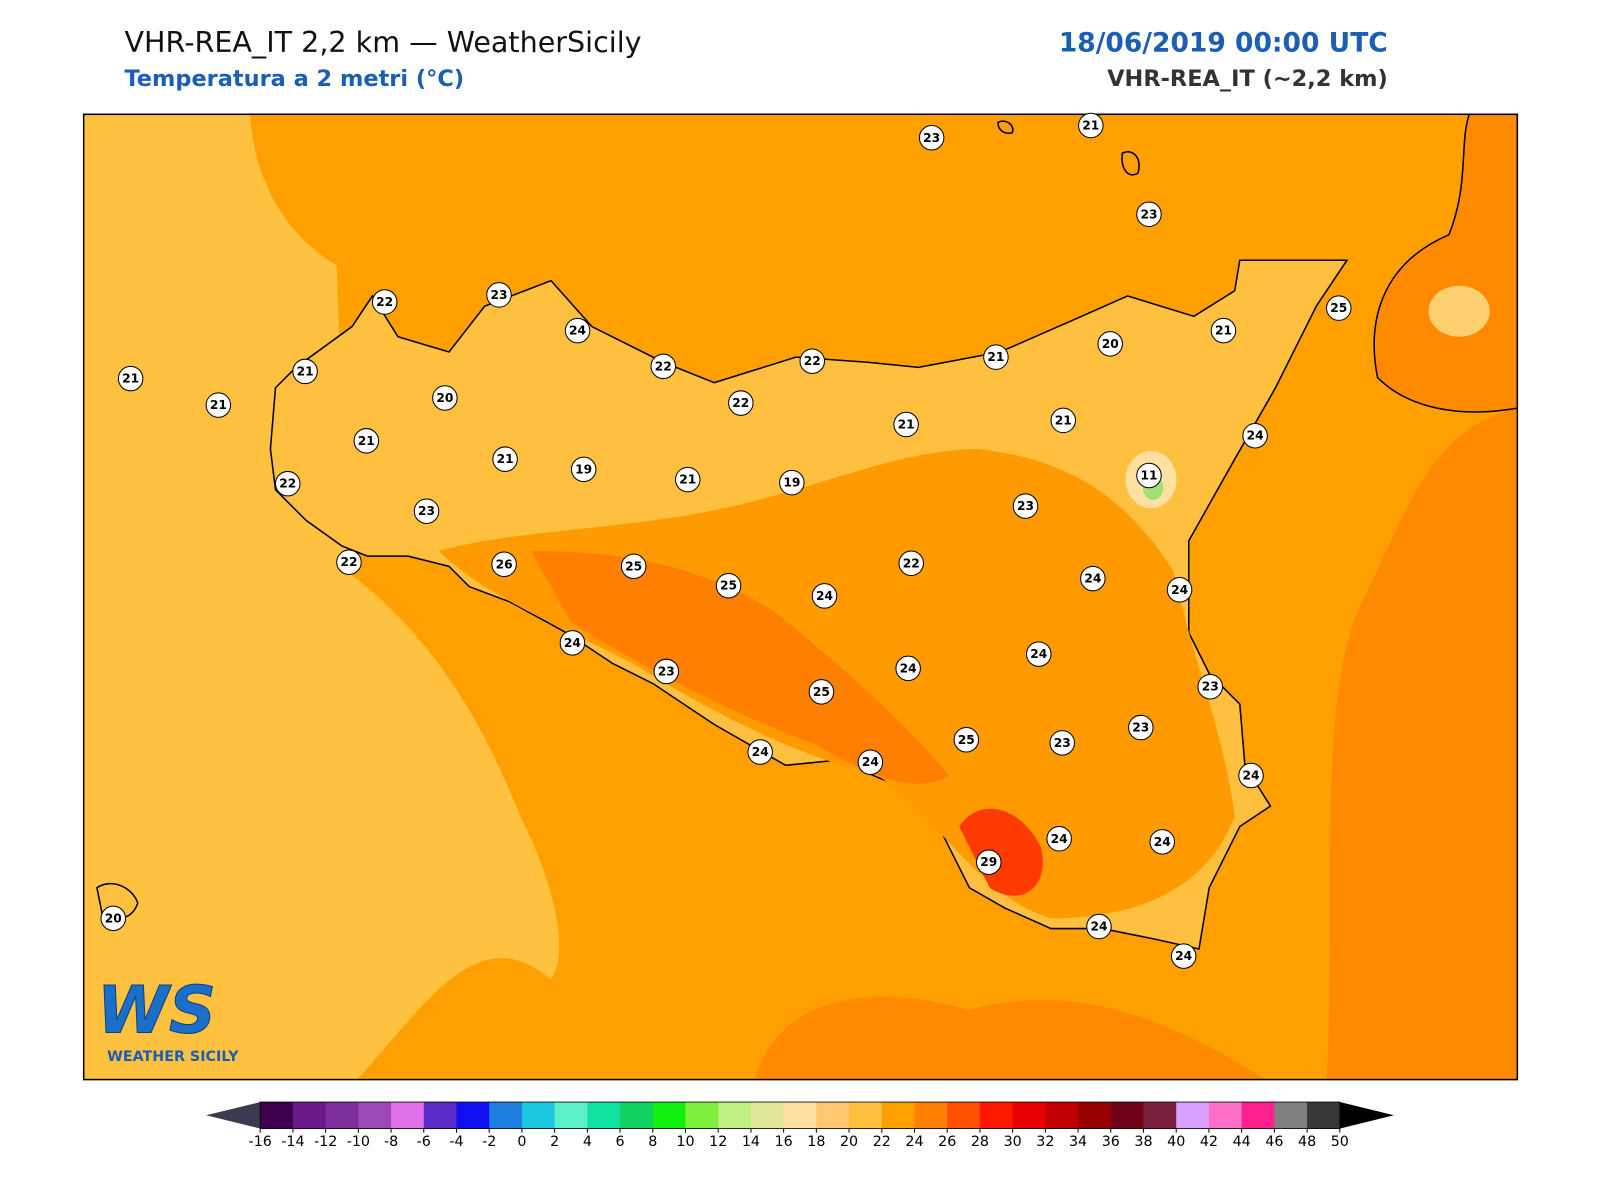 The width and height of the screenshot is (1600, 1200). What do you see at coordinates (980, 1142) in the screenshot?
I see `colorbar-tick-label: 28` at bounding box center [980, 1142].